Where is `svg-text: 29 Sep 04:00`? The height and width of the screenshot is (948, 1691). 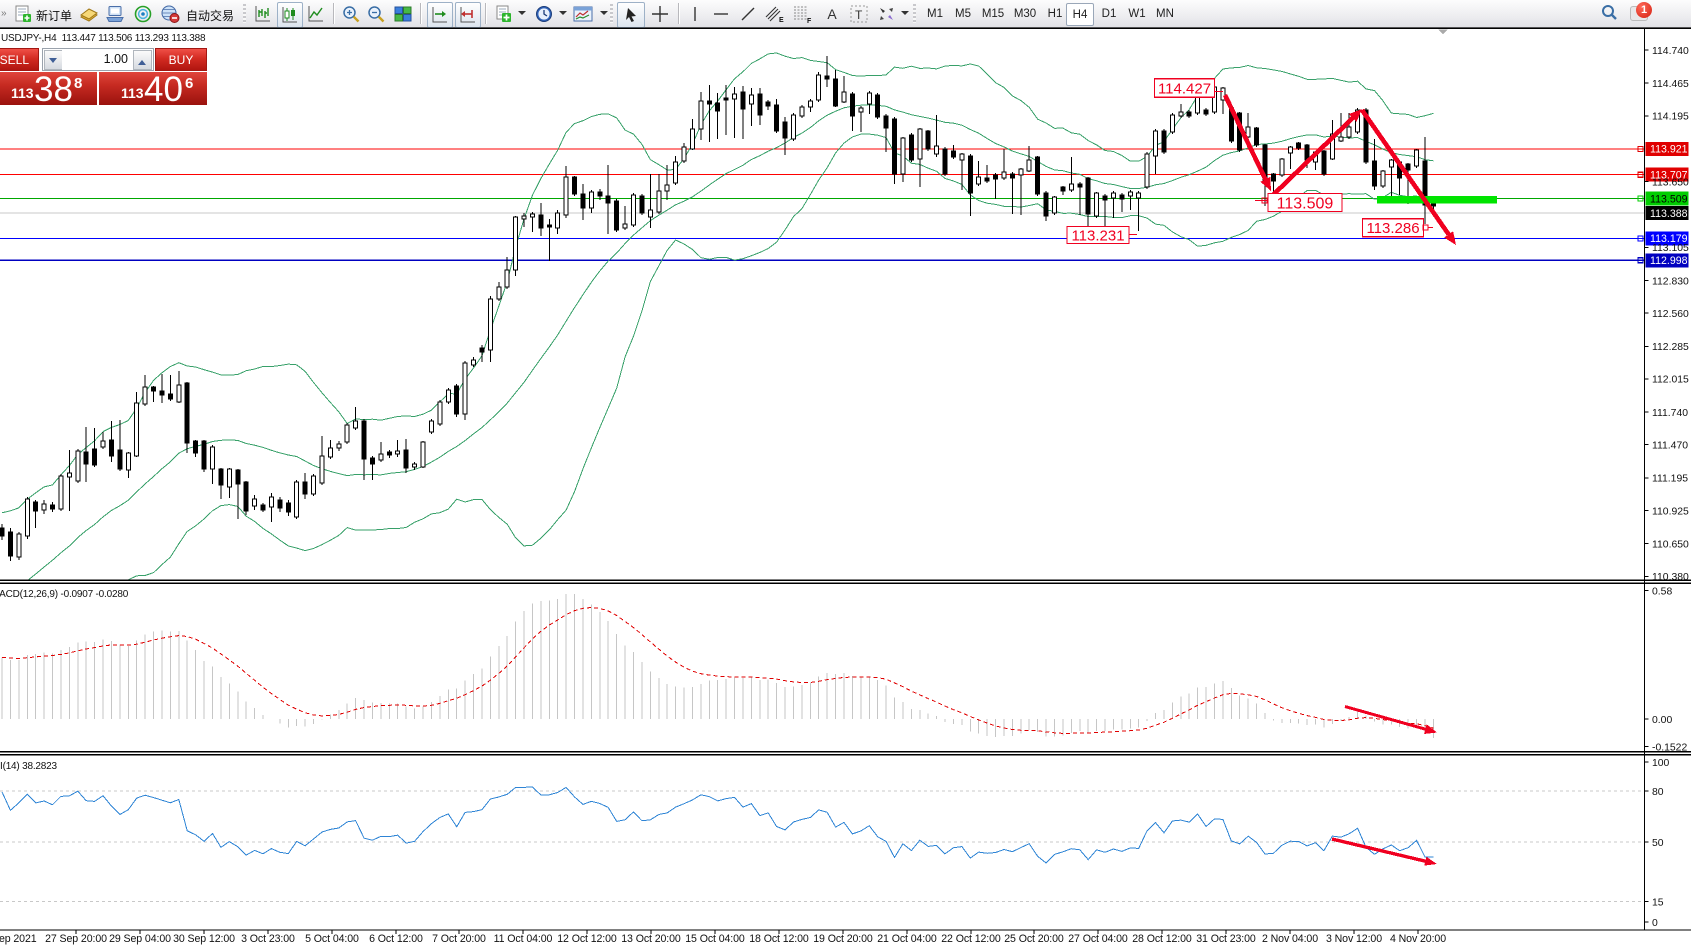
svg-text: 29 Sep 04:00 is located at coordinates (140, 939).